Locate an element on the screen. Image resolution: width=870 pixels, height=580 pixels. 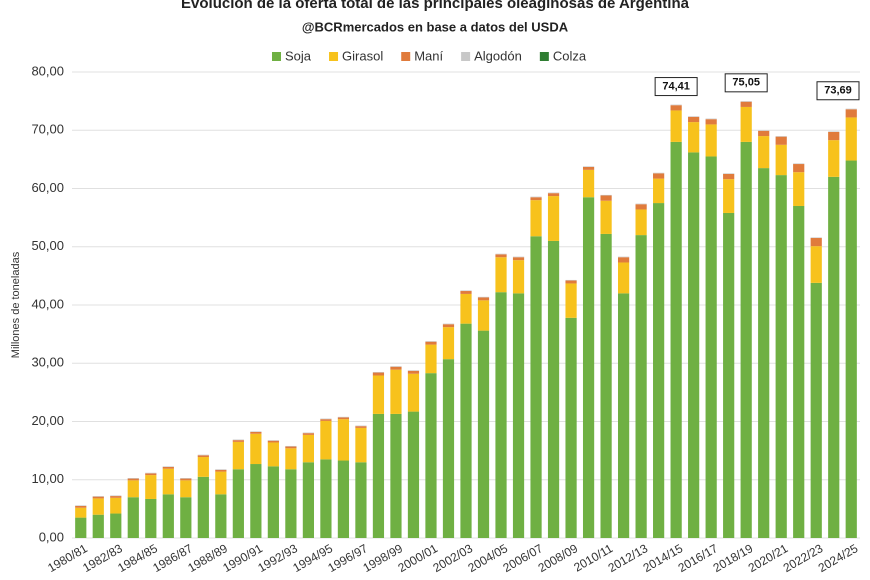
annotation-label: 75,05 is located at coordinates (746, 83).